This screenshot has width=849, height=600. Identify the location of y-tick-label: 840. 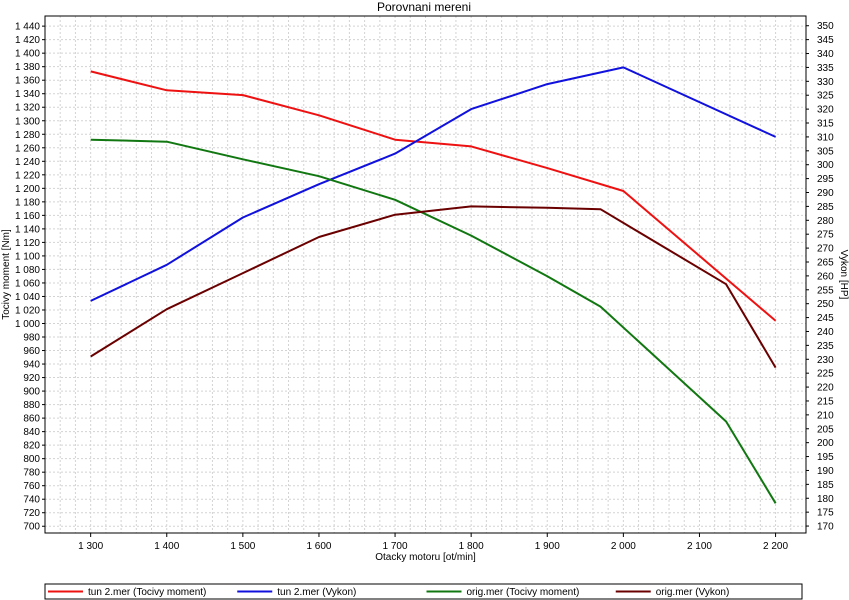
(31, 432).